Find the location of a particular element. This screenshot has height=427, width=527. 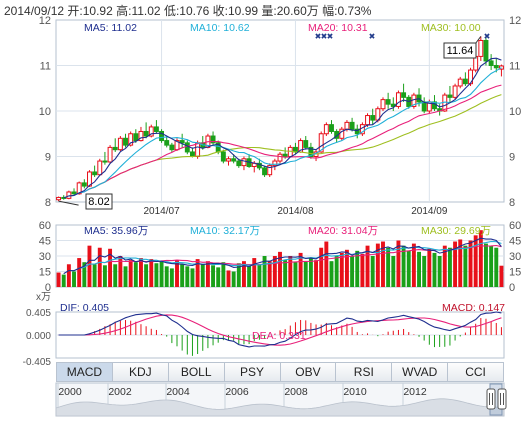

timeline-year-label: 2000 is located at coordinates (70, 392).